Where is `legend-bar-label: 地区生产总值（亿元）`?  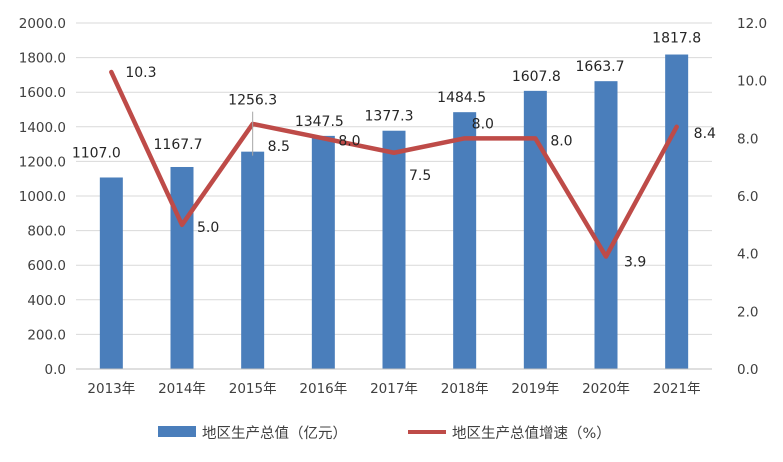
legend-bar-label: 地区生产总值（亿元） is located at coordinates (274, 433).